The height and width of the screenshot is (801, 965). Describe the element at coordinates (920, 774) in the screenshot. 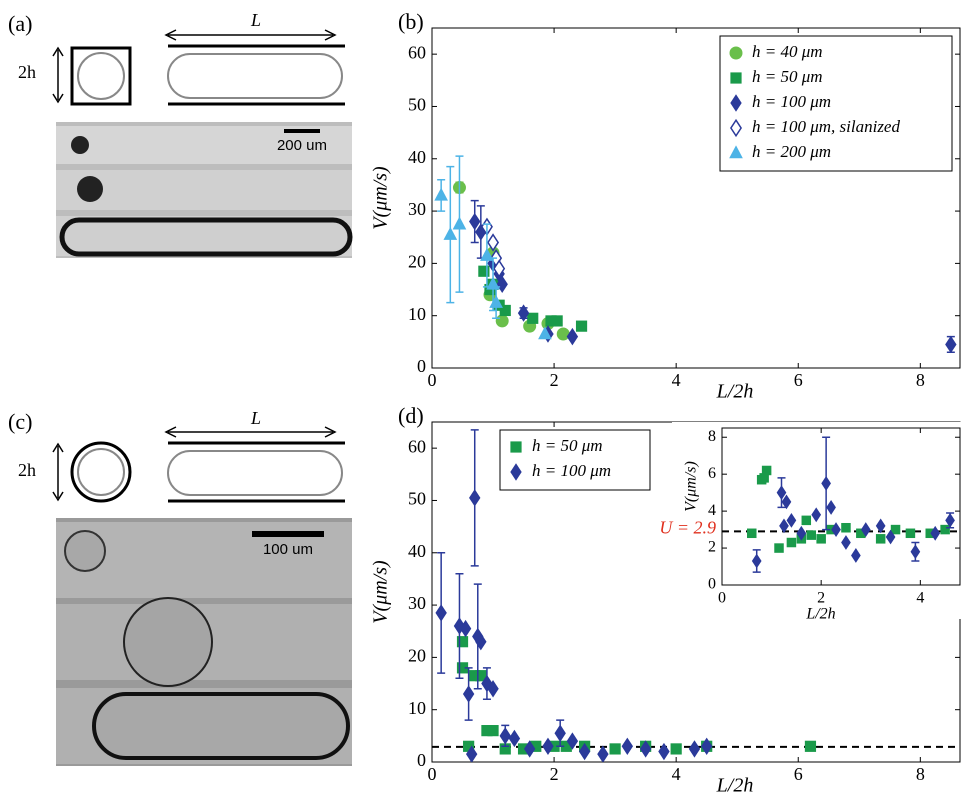

I see `x-tick-label: 8` at that location.